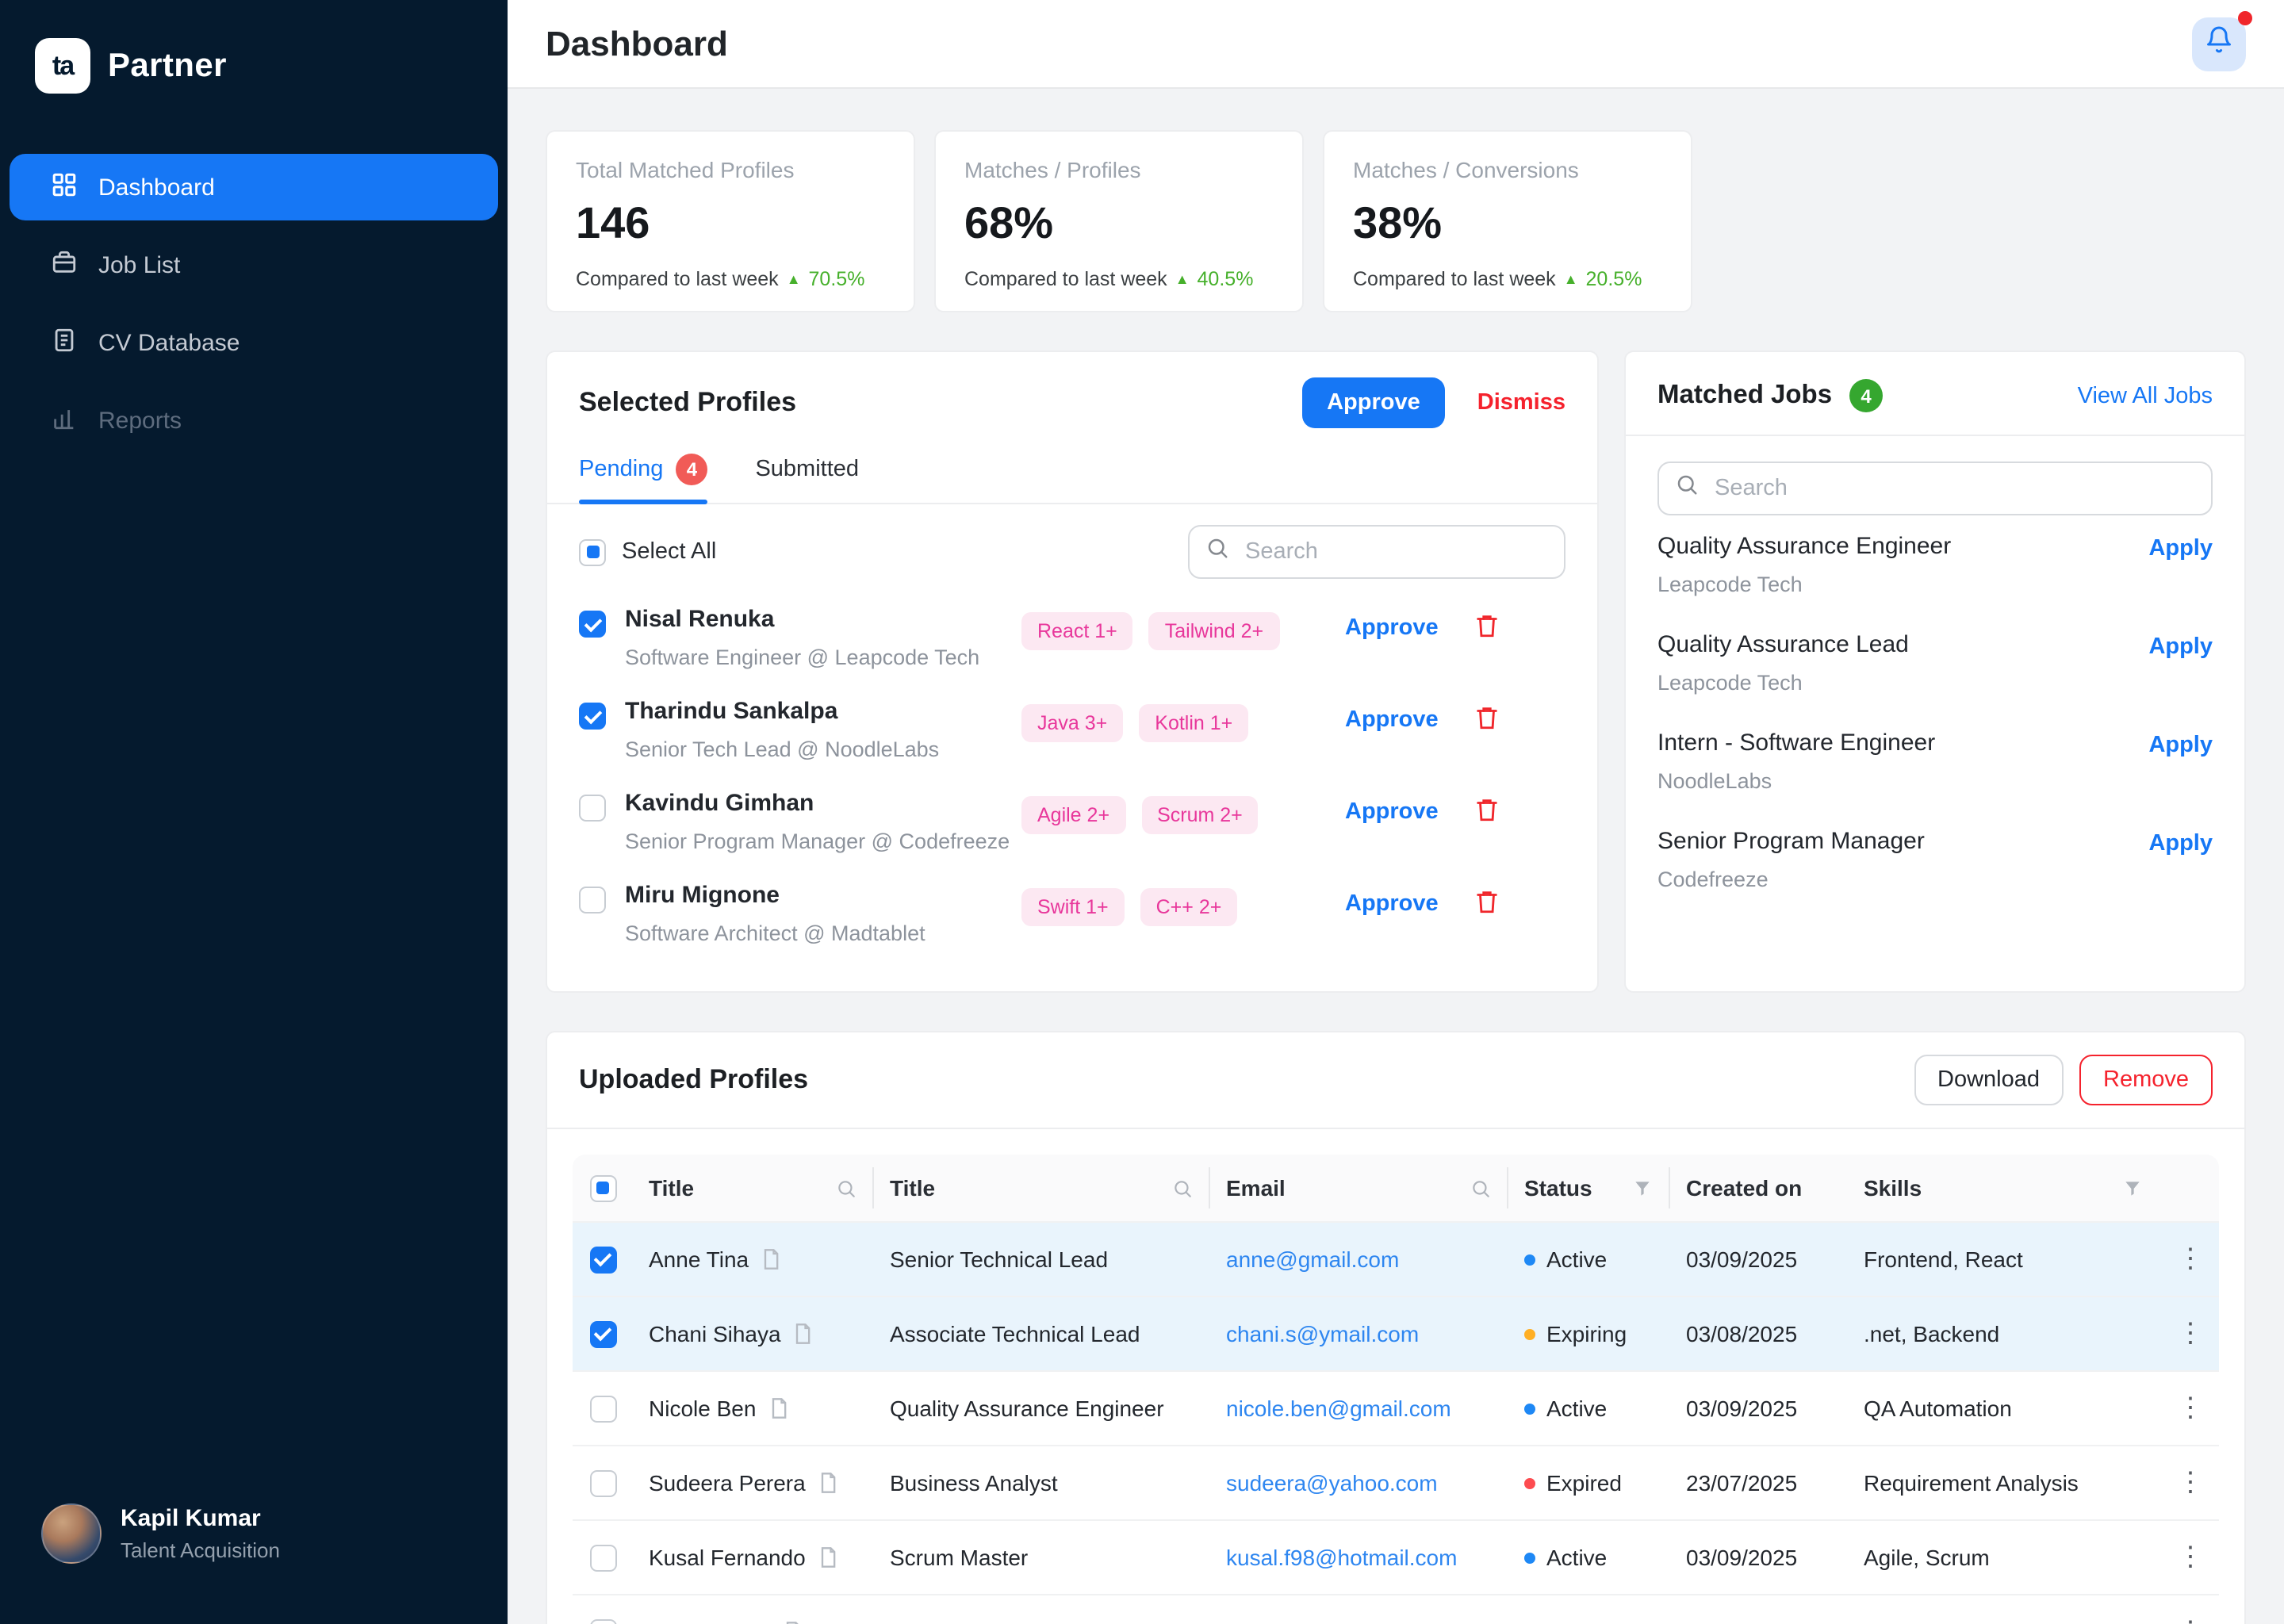 Image resolution: width=2284 pixels, height=1624 pixels. What do you see at coordinates (1015, 1334) in the screenshot?
I see `cell-title: Associate Technical Lead` at bounding box center [1015, 1334].